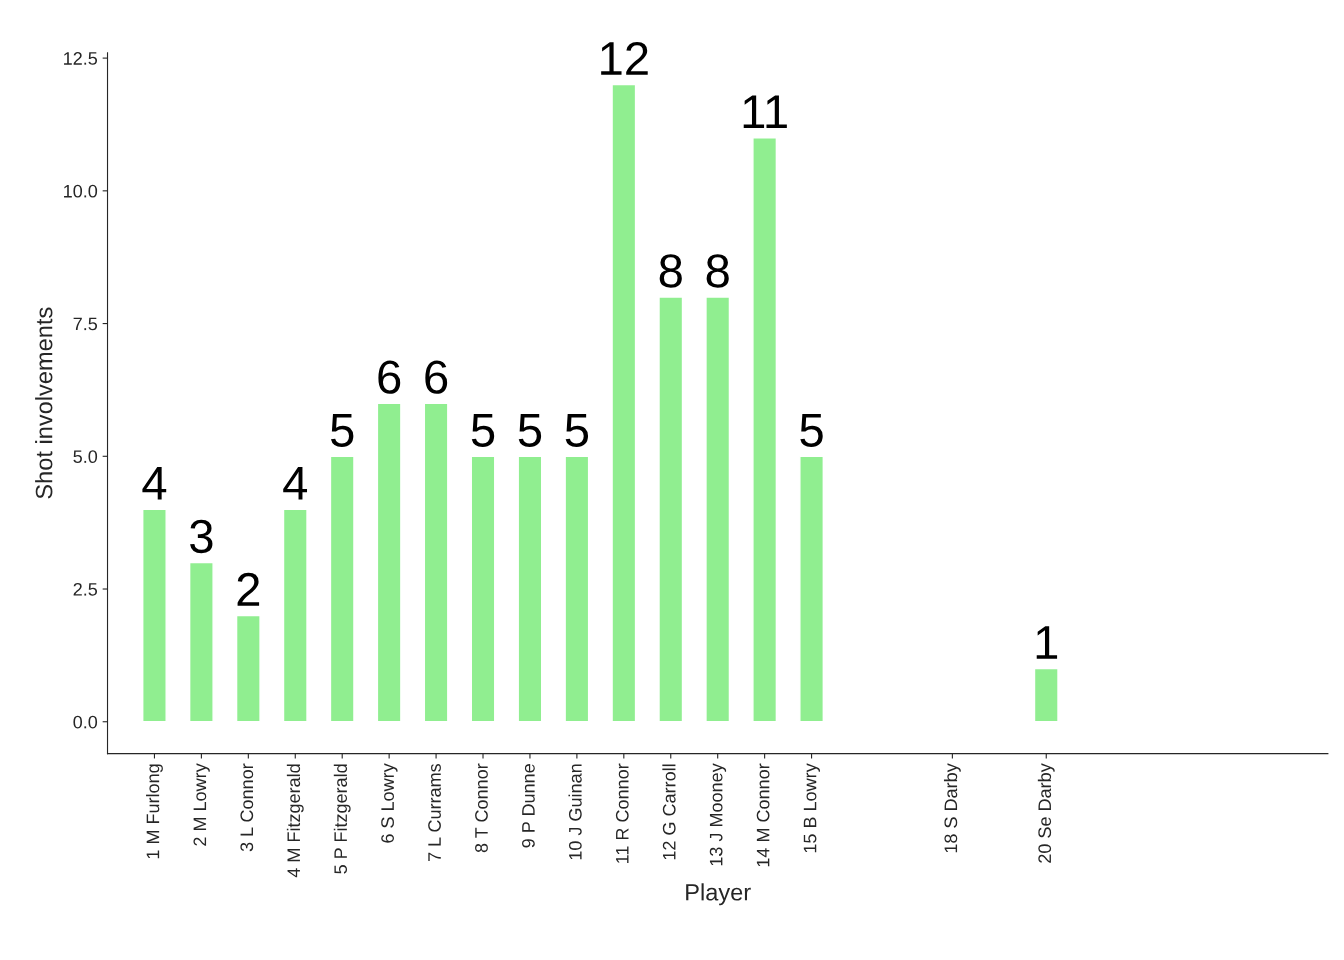  What do you see at coordinates (811, 808) in the screenshot?
I see `x-tick-label: 15 B Lowry` at bounding box center [811, 808].